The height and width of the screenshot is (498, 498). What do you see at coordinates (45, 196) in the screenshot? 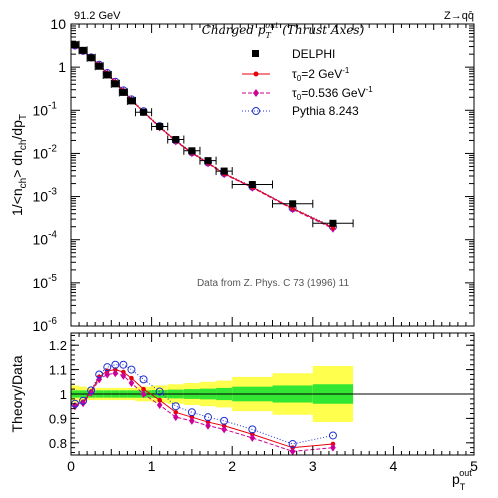
I see `main-y-tick-label: 10⁻³` at bounding box center [45, 196].